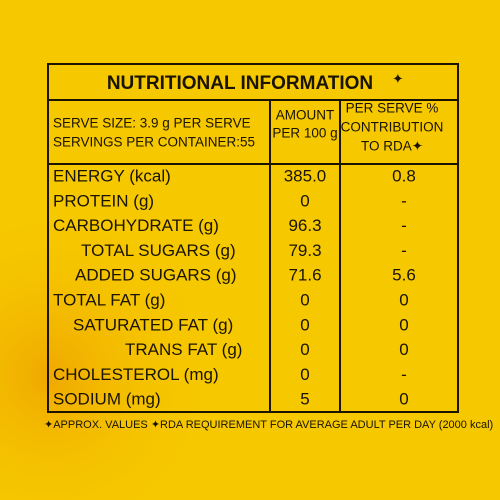 Image resolution: width=500 pixels, height=500 pixels. Describe the element at coordinates (154, 142) in the screenshot. I see `servings: SERVINGS PER CONTAINER:55` at that location.